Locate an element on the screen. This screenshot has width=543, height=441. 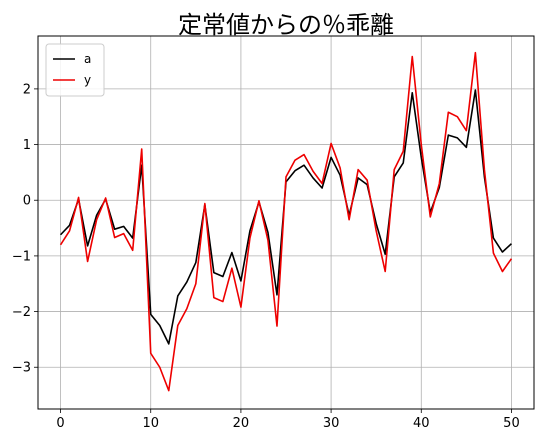
y-tick-label: −1 is located at coordinates (21, 256).